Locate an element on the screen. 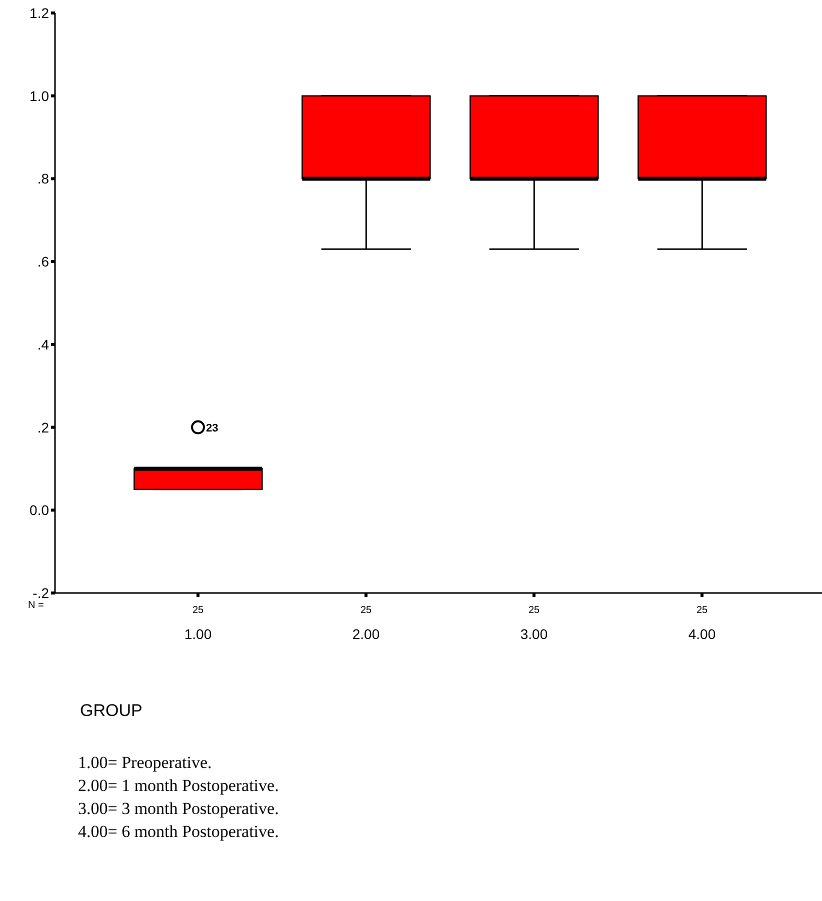 Image resolution: width=822 pixels, height=901 pixels. x-tick-label: 3.00 is located at coordinates (534, 634).